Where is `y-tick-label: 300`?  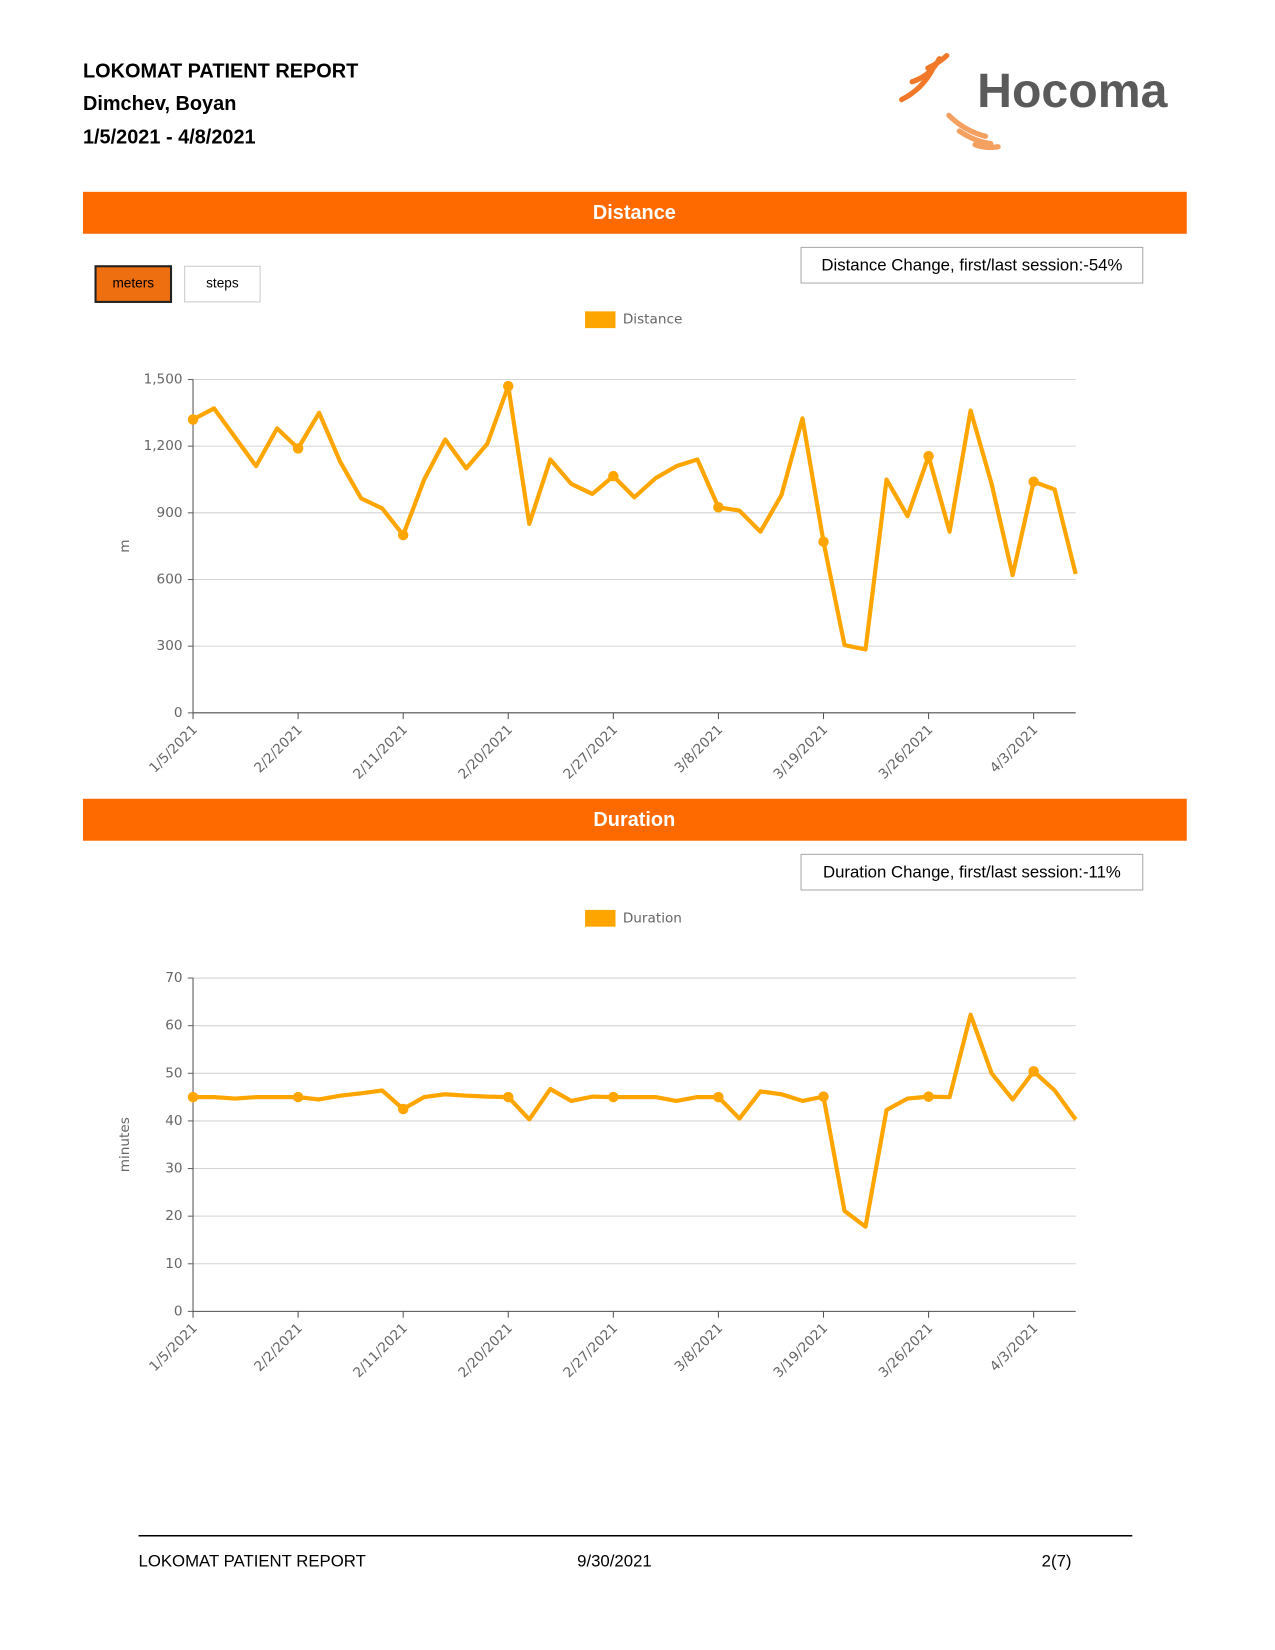
y-tick-label: 300 is located at coordinates (170, 646).